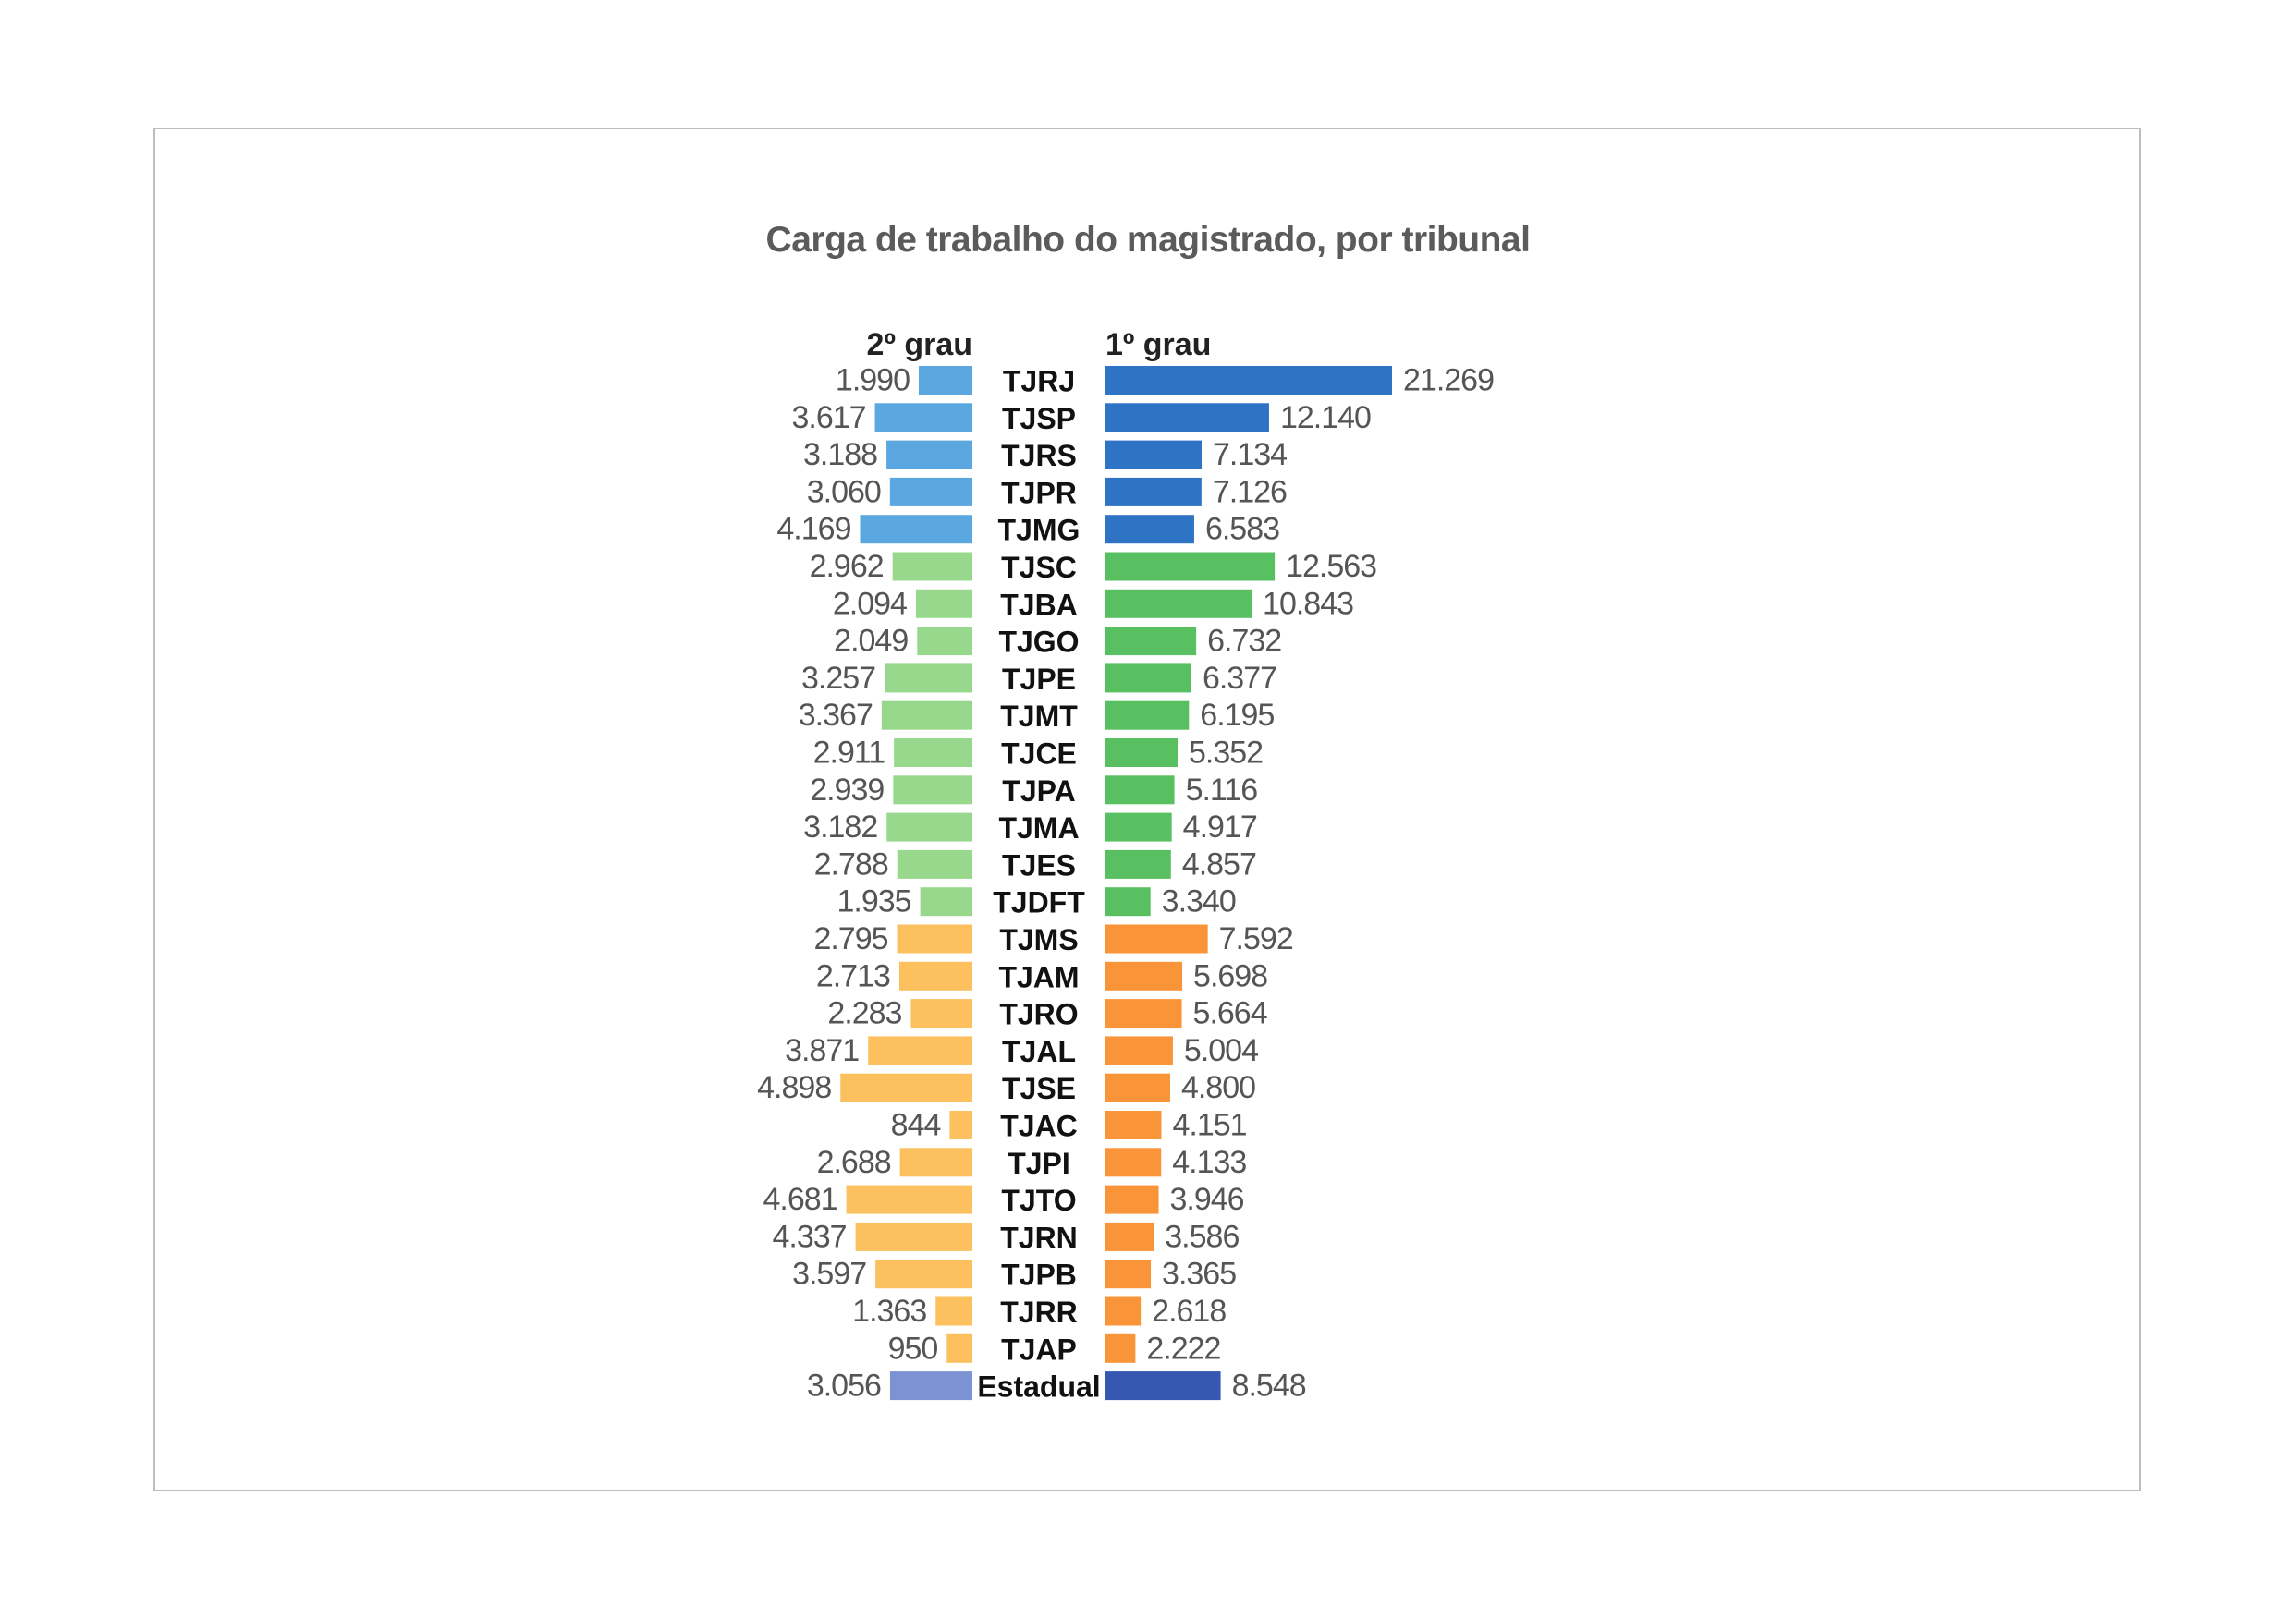 The height and width of the screenshot is (1619, 2296). I want to click on bar-1grau-tjpa, so click(1140, 790).